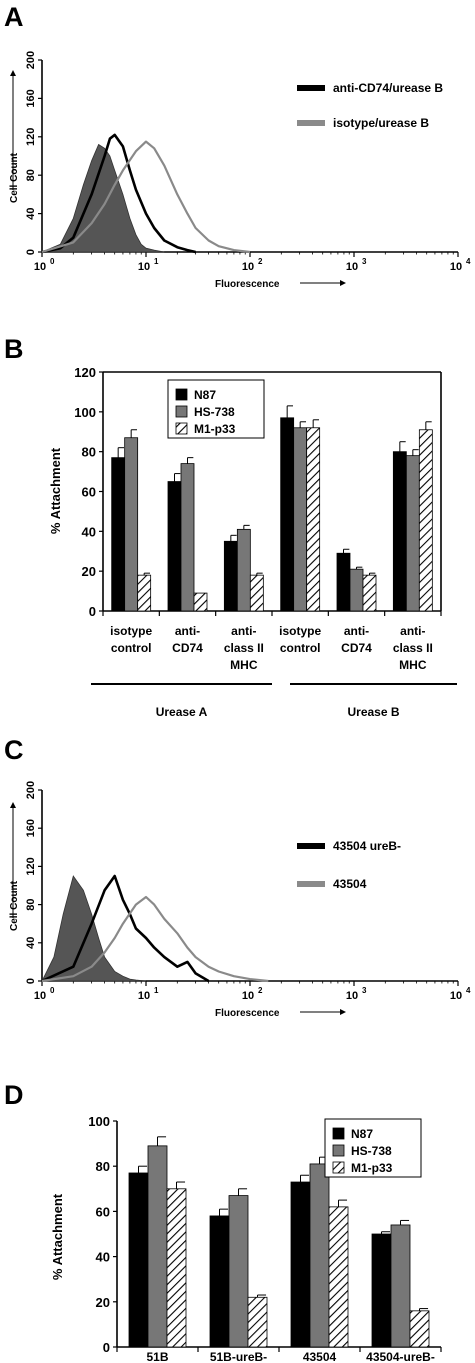  What do you see at coordinates (381, 123) in the screenshot?
I see `hist0-legend-label: isotype/urease B` at bounding box center [381, 123].